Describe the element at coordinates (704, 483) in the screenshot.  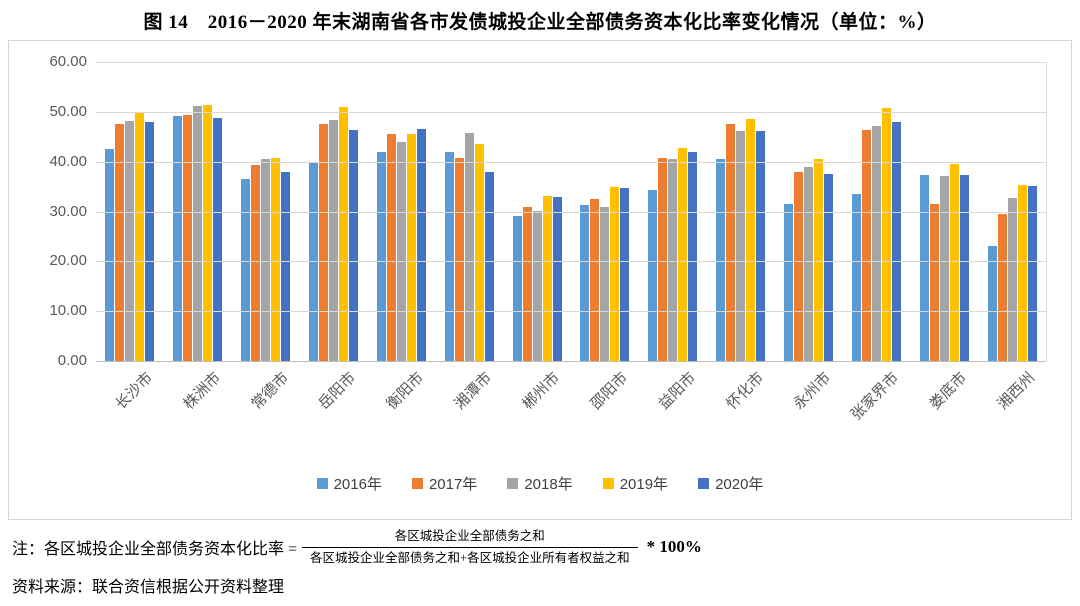
I see `legend-swatch-2020年` at that location.